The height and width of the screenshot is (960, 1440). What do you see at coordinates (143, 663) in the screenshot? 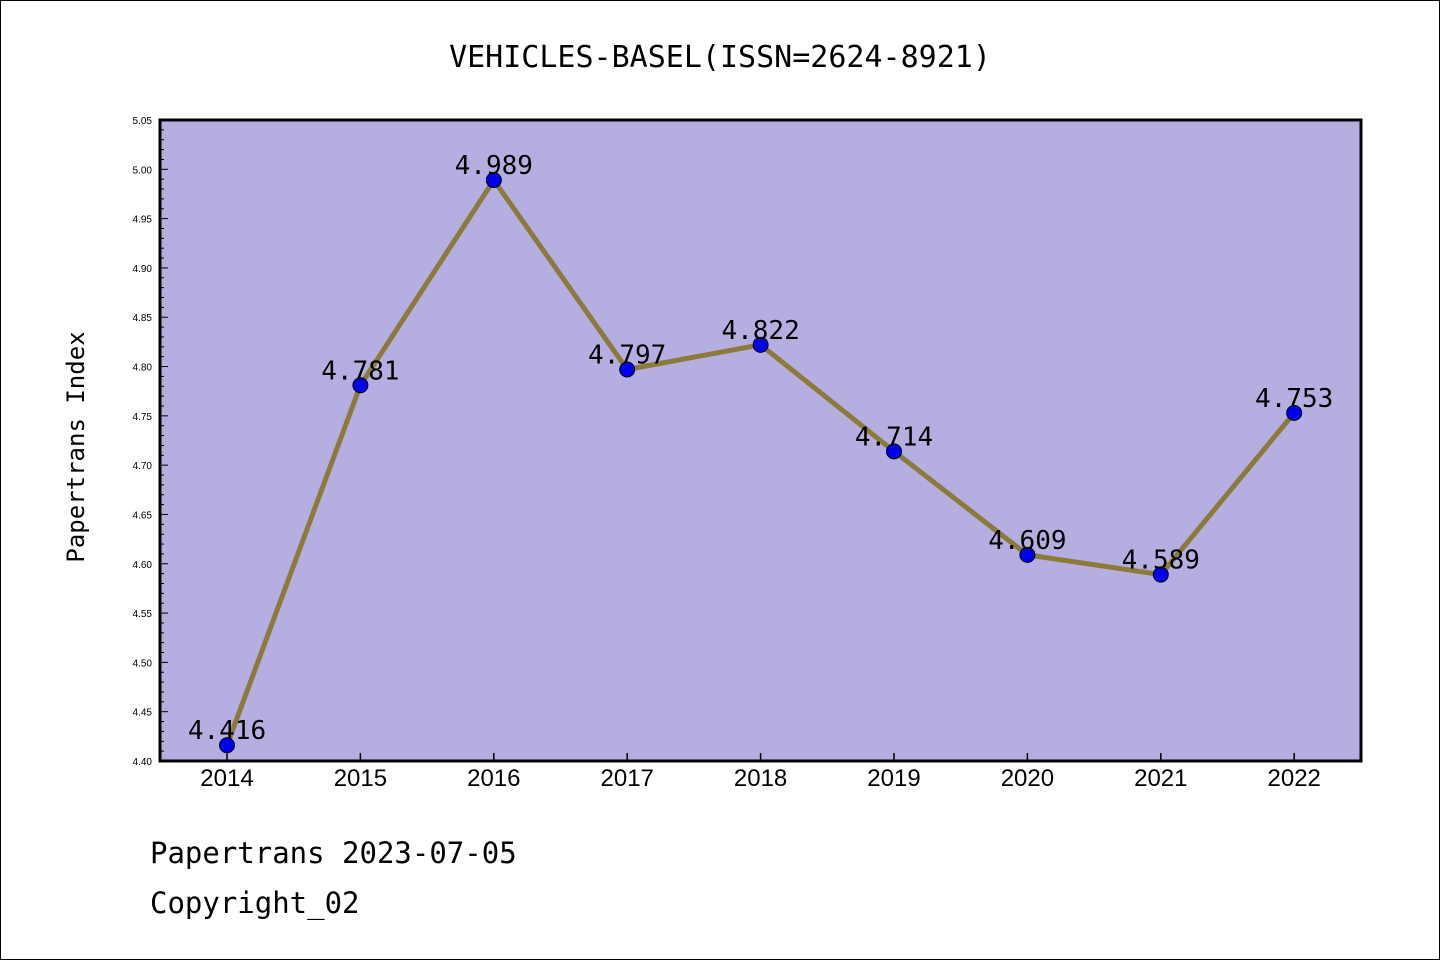
I see `y-tick-label: 4.50` at bounding box center [143, 663].